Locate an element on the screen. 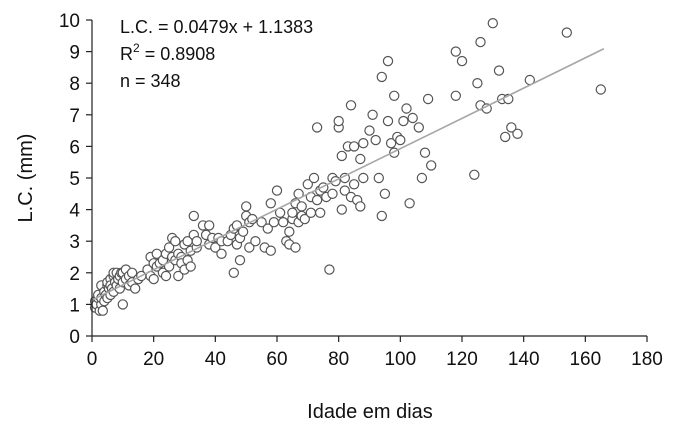 This screenshot has height=431, width=700. y-tick-label: 8 is located at coordinates (74, 84).